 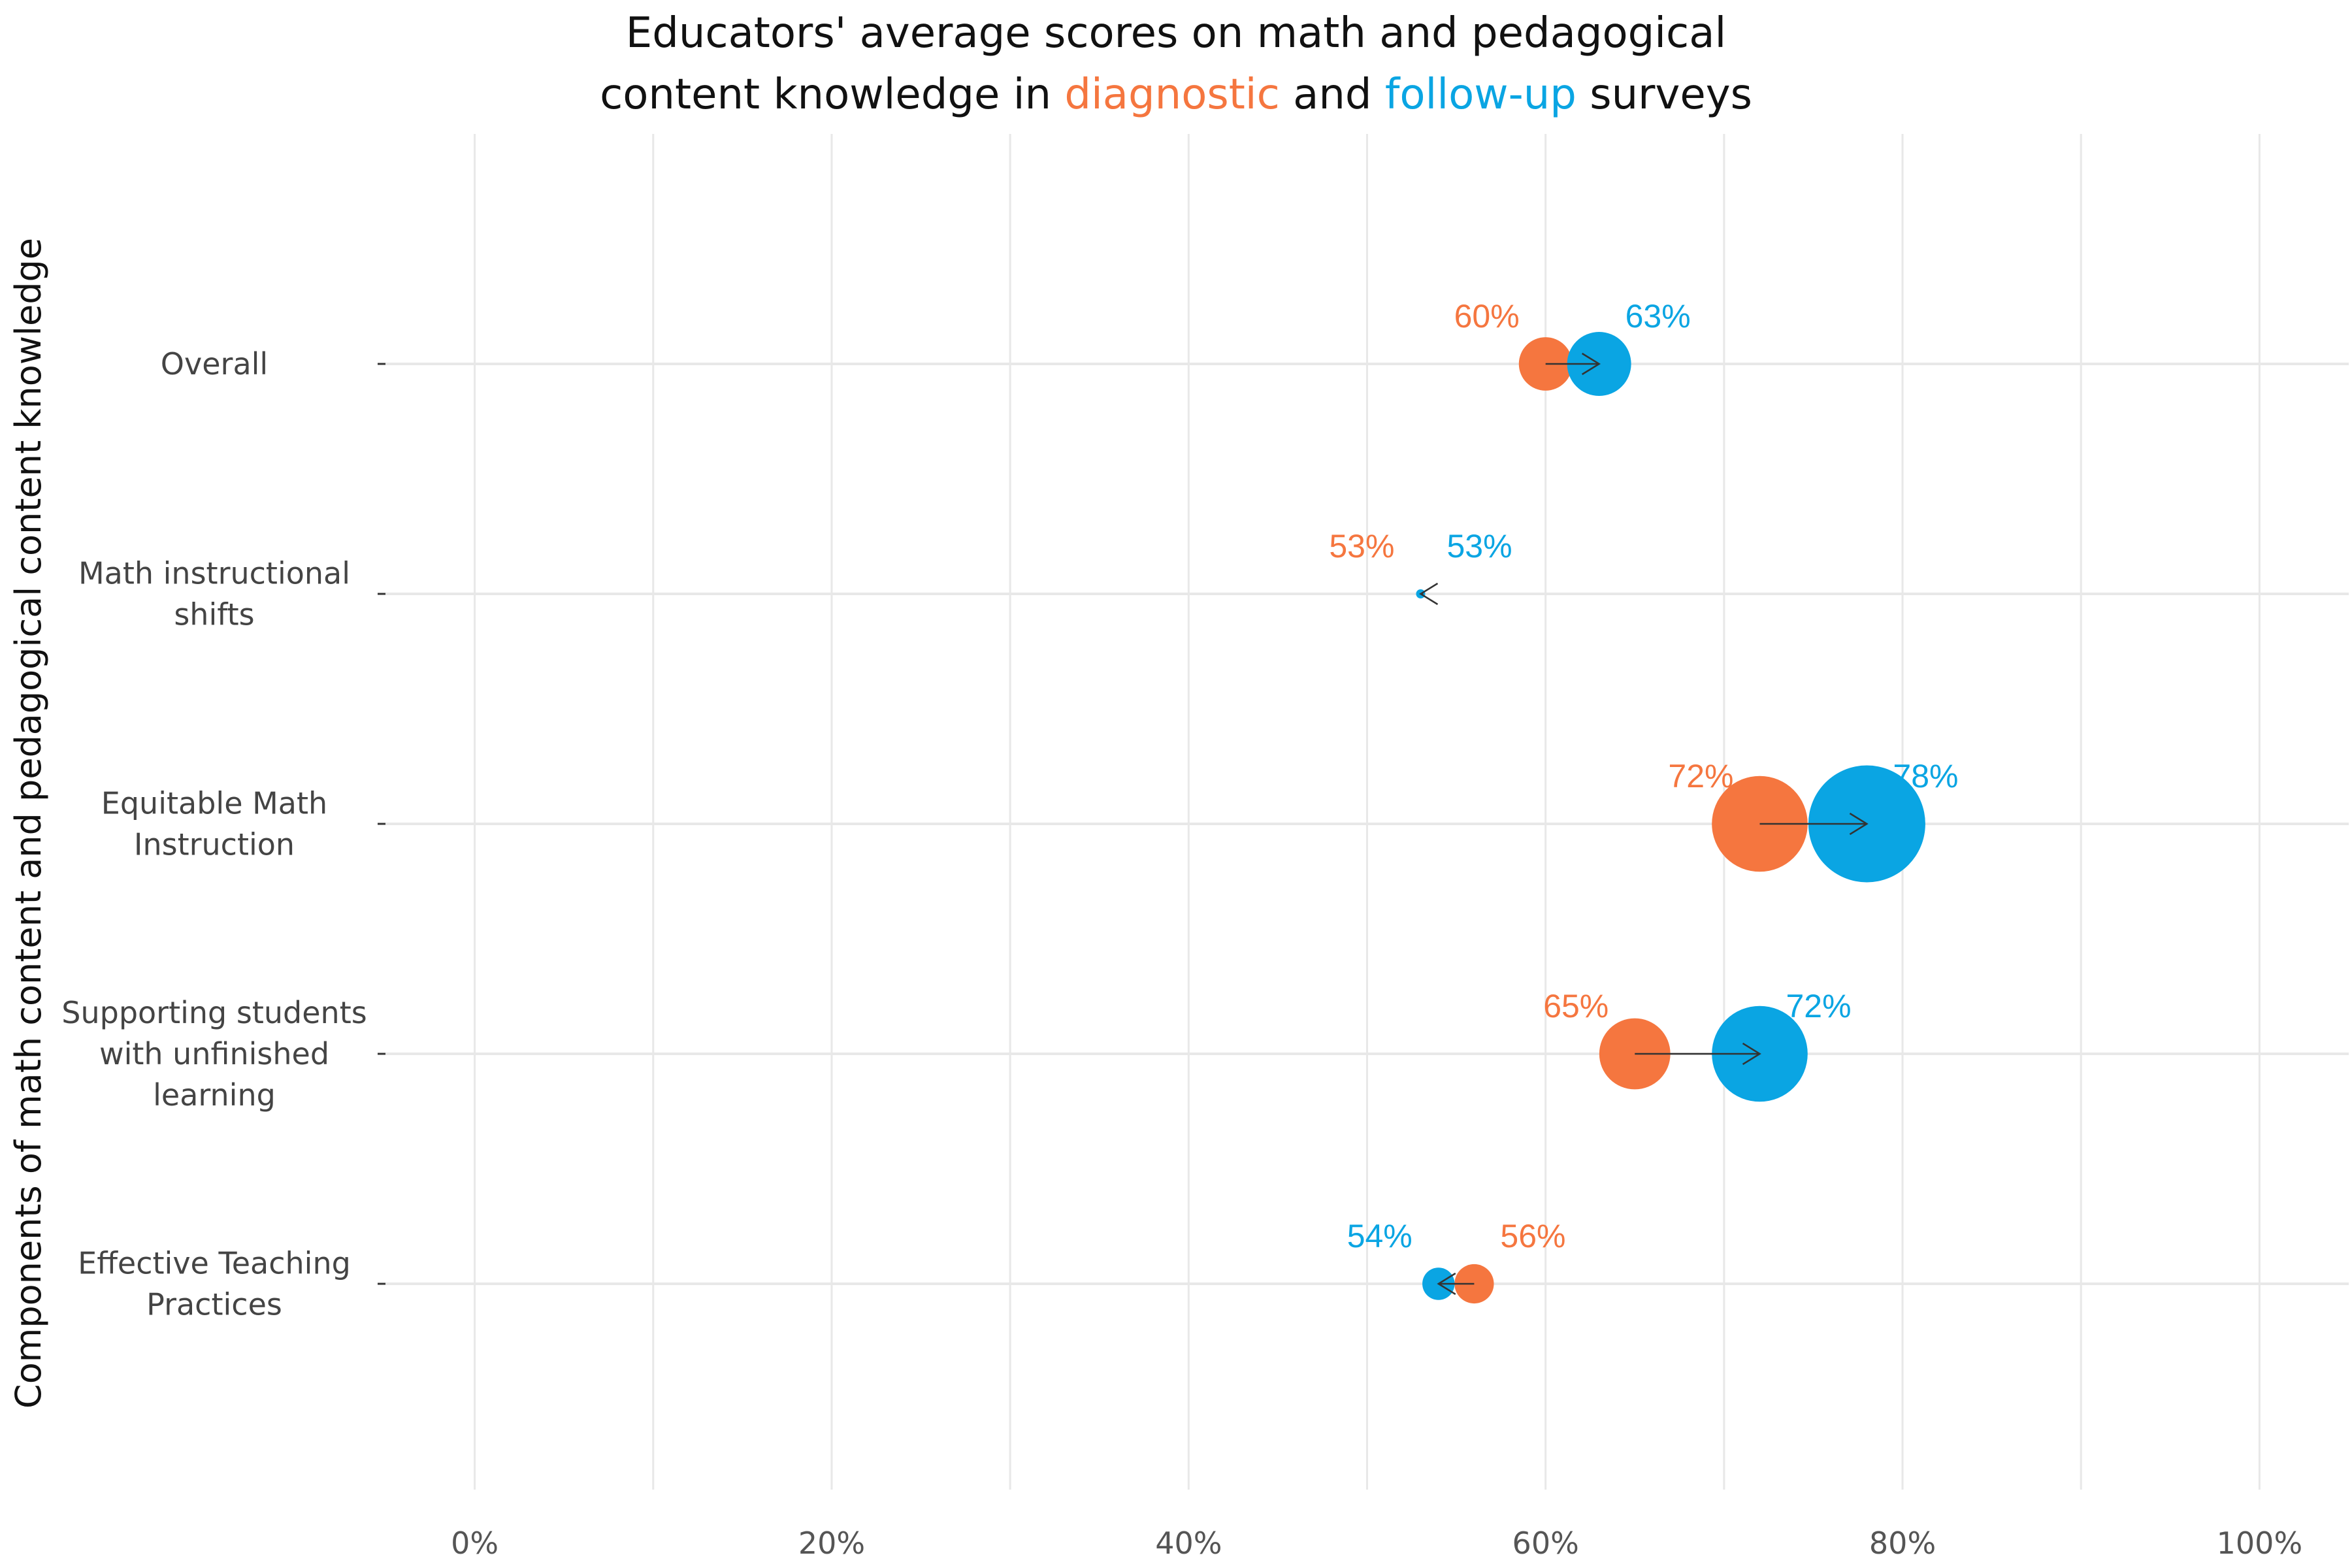 What do you see at coordinates (1480, 95) in the screenshot?
I see `title-follow-up: follow-up` at bounding box center [1480, 95].